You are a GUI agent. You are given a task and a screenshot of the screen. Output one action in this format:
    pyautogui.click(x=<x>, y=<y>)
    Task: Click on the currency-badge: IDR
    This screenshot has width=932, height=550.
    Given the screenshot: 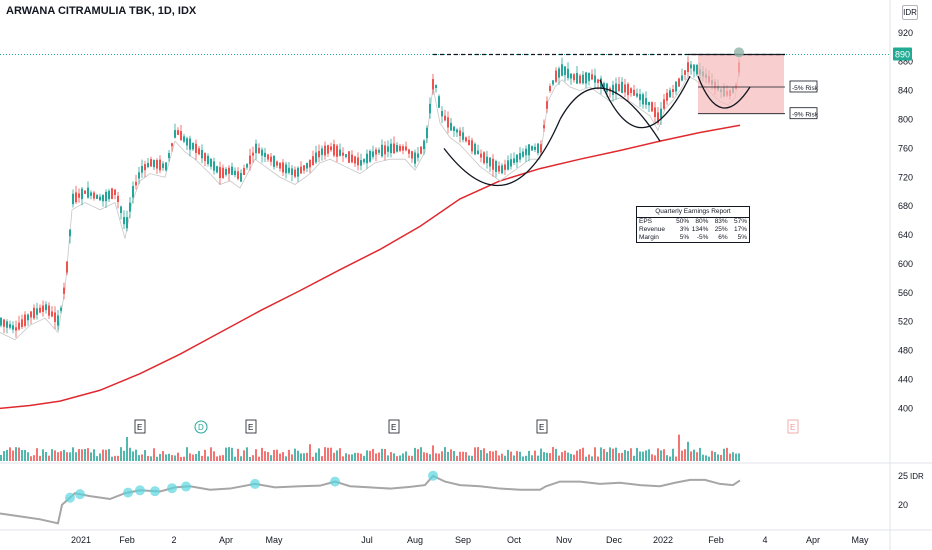 What is the action you would take?
    pyautogui.click(x=910, y=12)
    